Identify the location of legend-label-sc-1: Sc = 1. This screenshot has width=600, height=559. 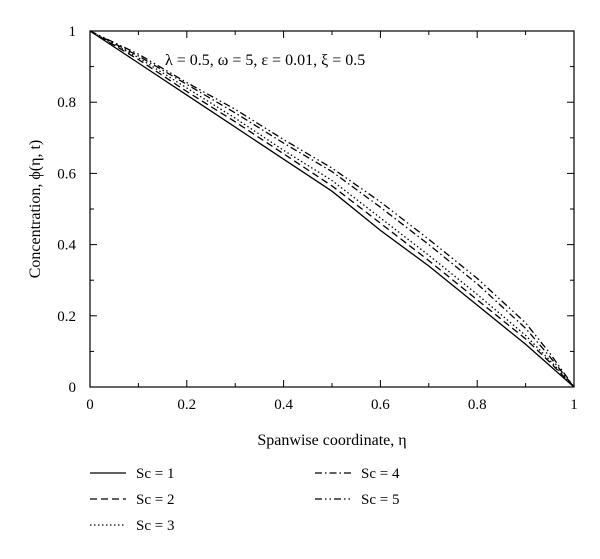
(155, 474).